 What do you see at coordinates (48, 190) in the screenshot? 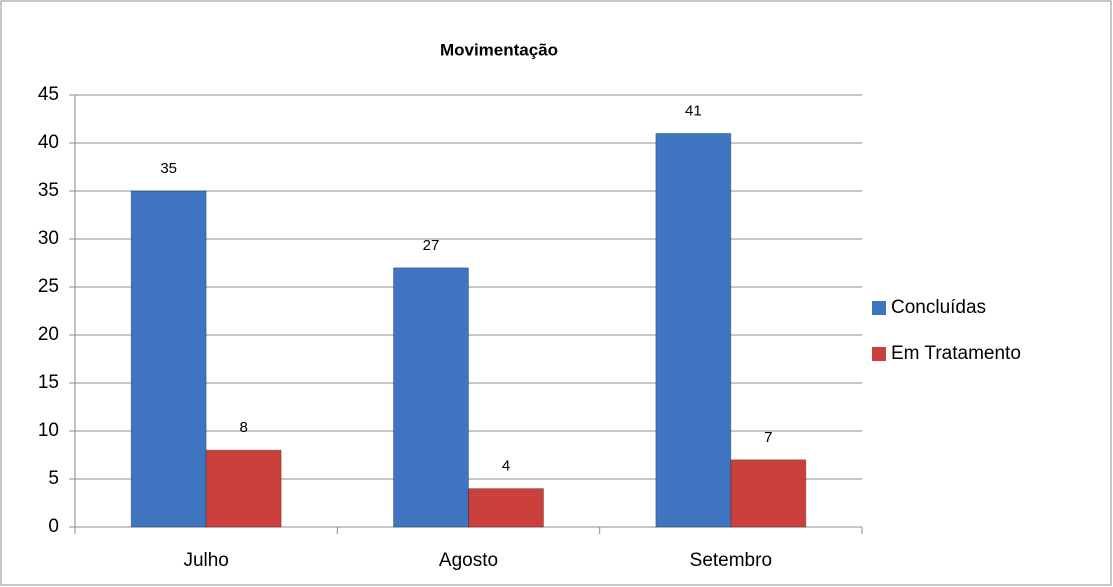
I see `y-tick-label: 35` at bounding box center [48, 190].